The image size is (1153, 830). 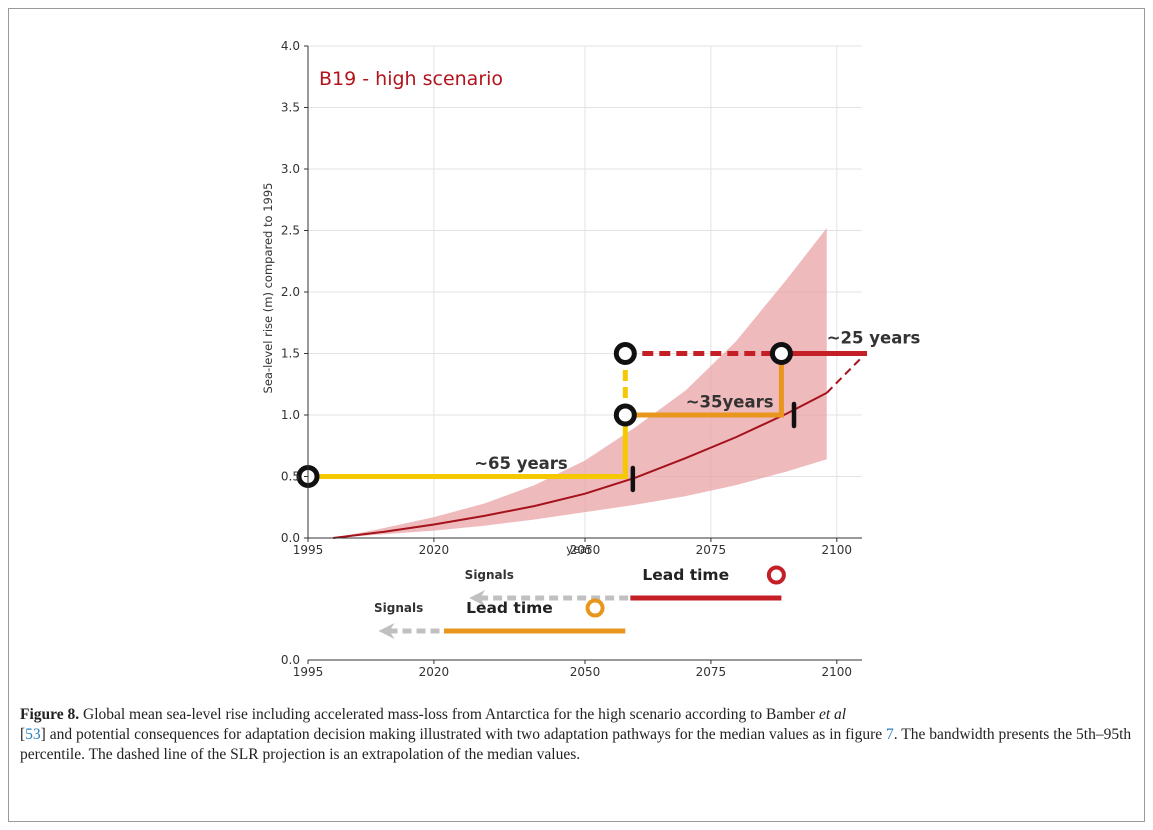 I want to click on y-tick-label: 1.5, so click(x=290, y=354).